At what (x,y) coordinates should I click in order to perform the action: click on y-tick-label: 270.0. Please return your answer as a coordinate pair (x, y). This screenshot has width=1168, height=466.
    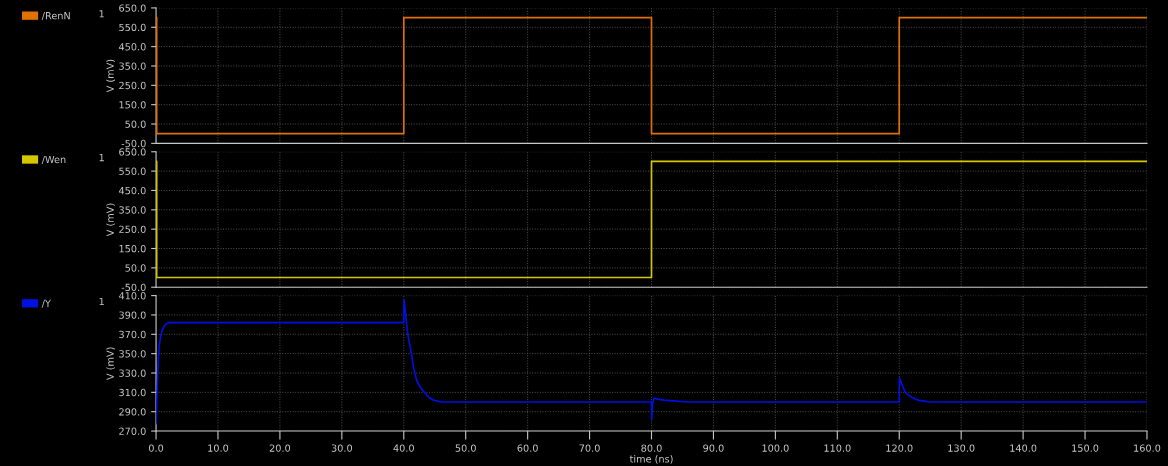
    Looking at the image, I should click on (132, 431).